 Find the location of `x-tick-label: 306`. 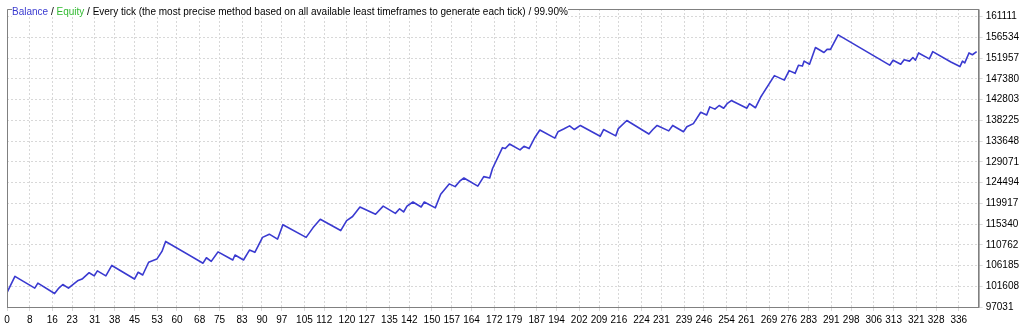

x-tick-label: 306 is located at coordinates (874, 319).